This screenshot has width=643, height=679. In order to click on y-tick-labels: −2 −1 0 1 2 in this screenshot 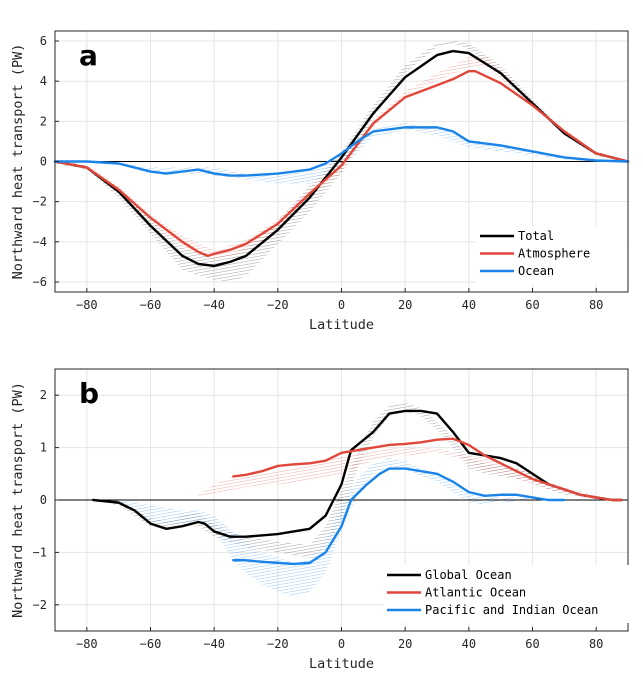, I will do `click(46, 500)`.